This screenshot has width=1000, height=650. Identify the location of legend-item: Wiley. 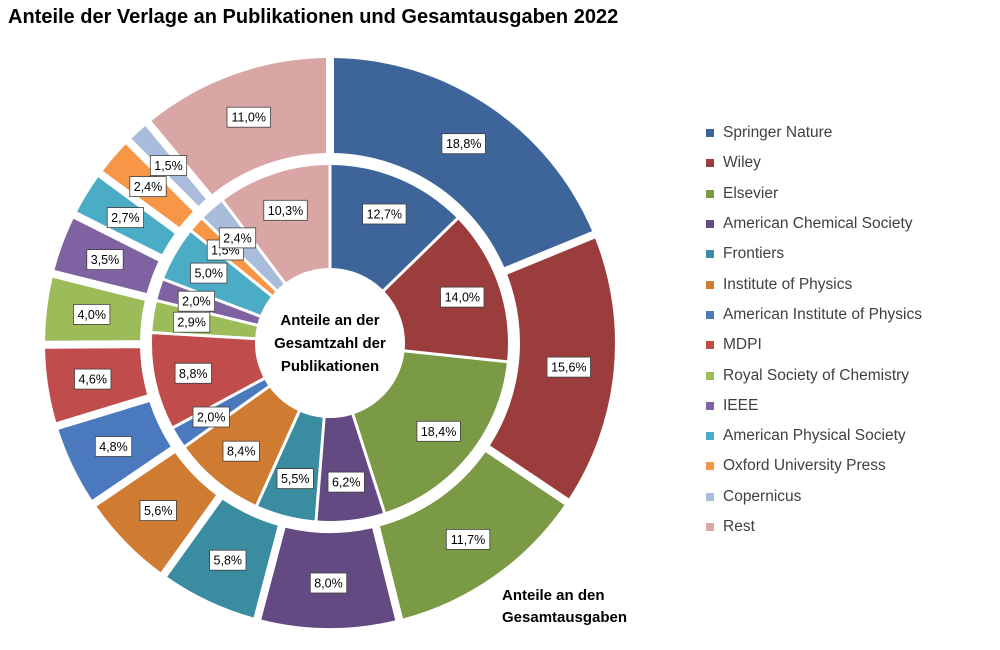
(814, 163).